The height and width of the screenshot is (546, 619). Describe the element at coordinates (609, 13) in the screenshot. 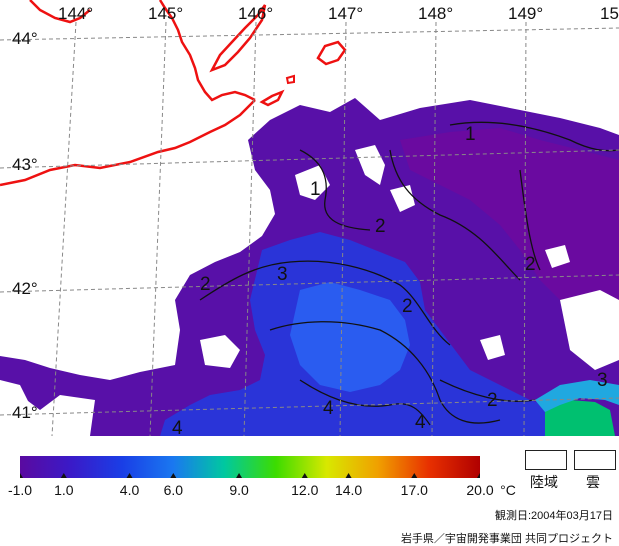

I see `lon-label-150: 15` at that location.